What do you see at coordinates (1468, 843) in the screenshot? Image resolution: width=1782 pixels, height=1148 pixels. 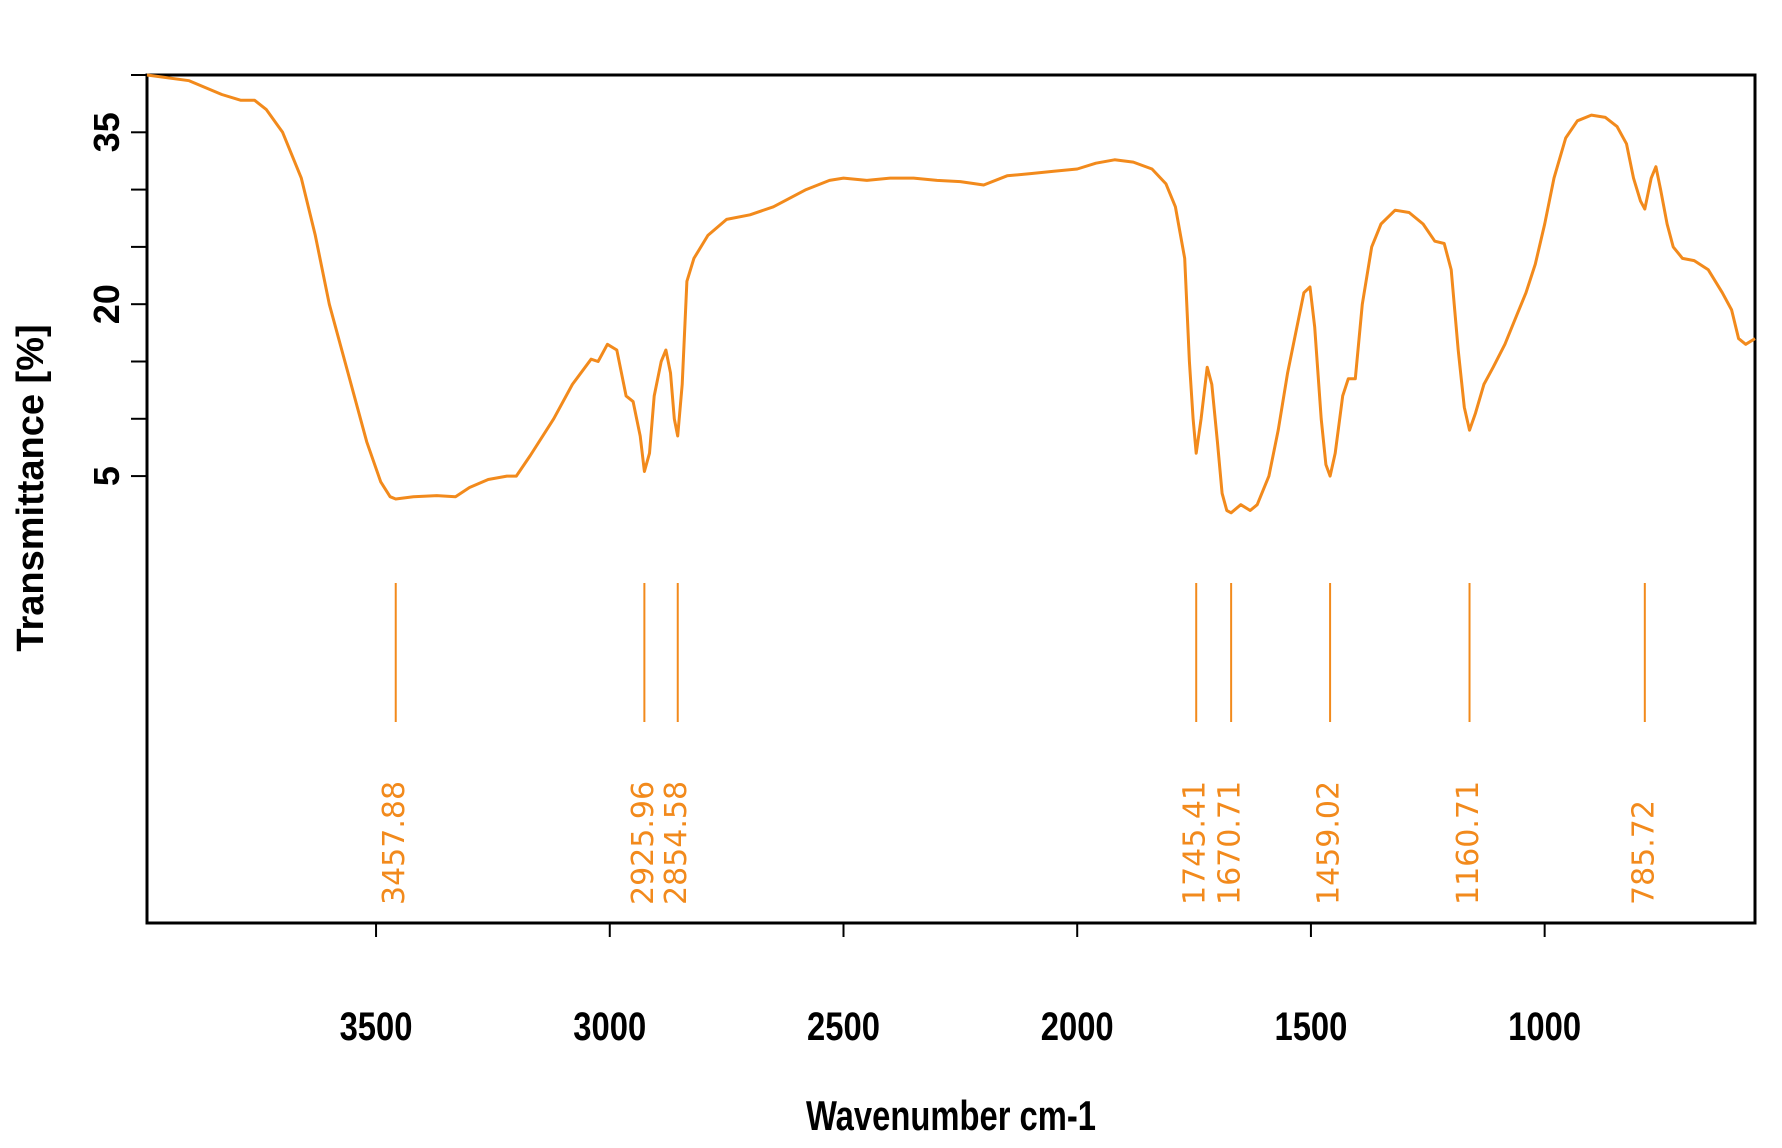 I see `peak-label: 1160.71` at bounding box center [1468, 843].